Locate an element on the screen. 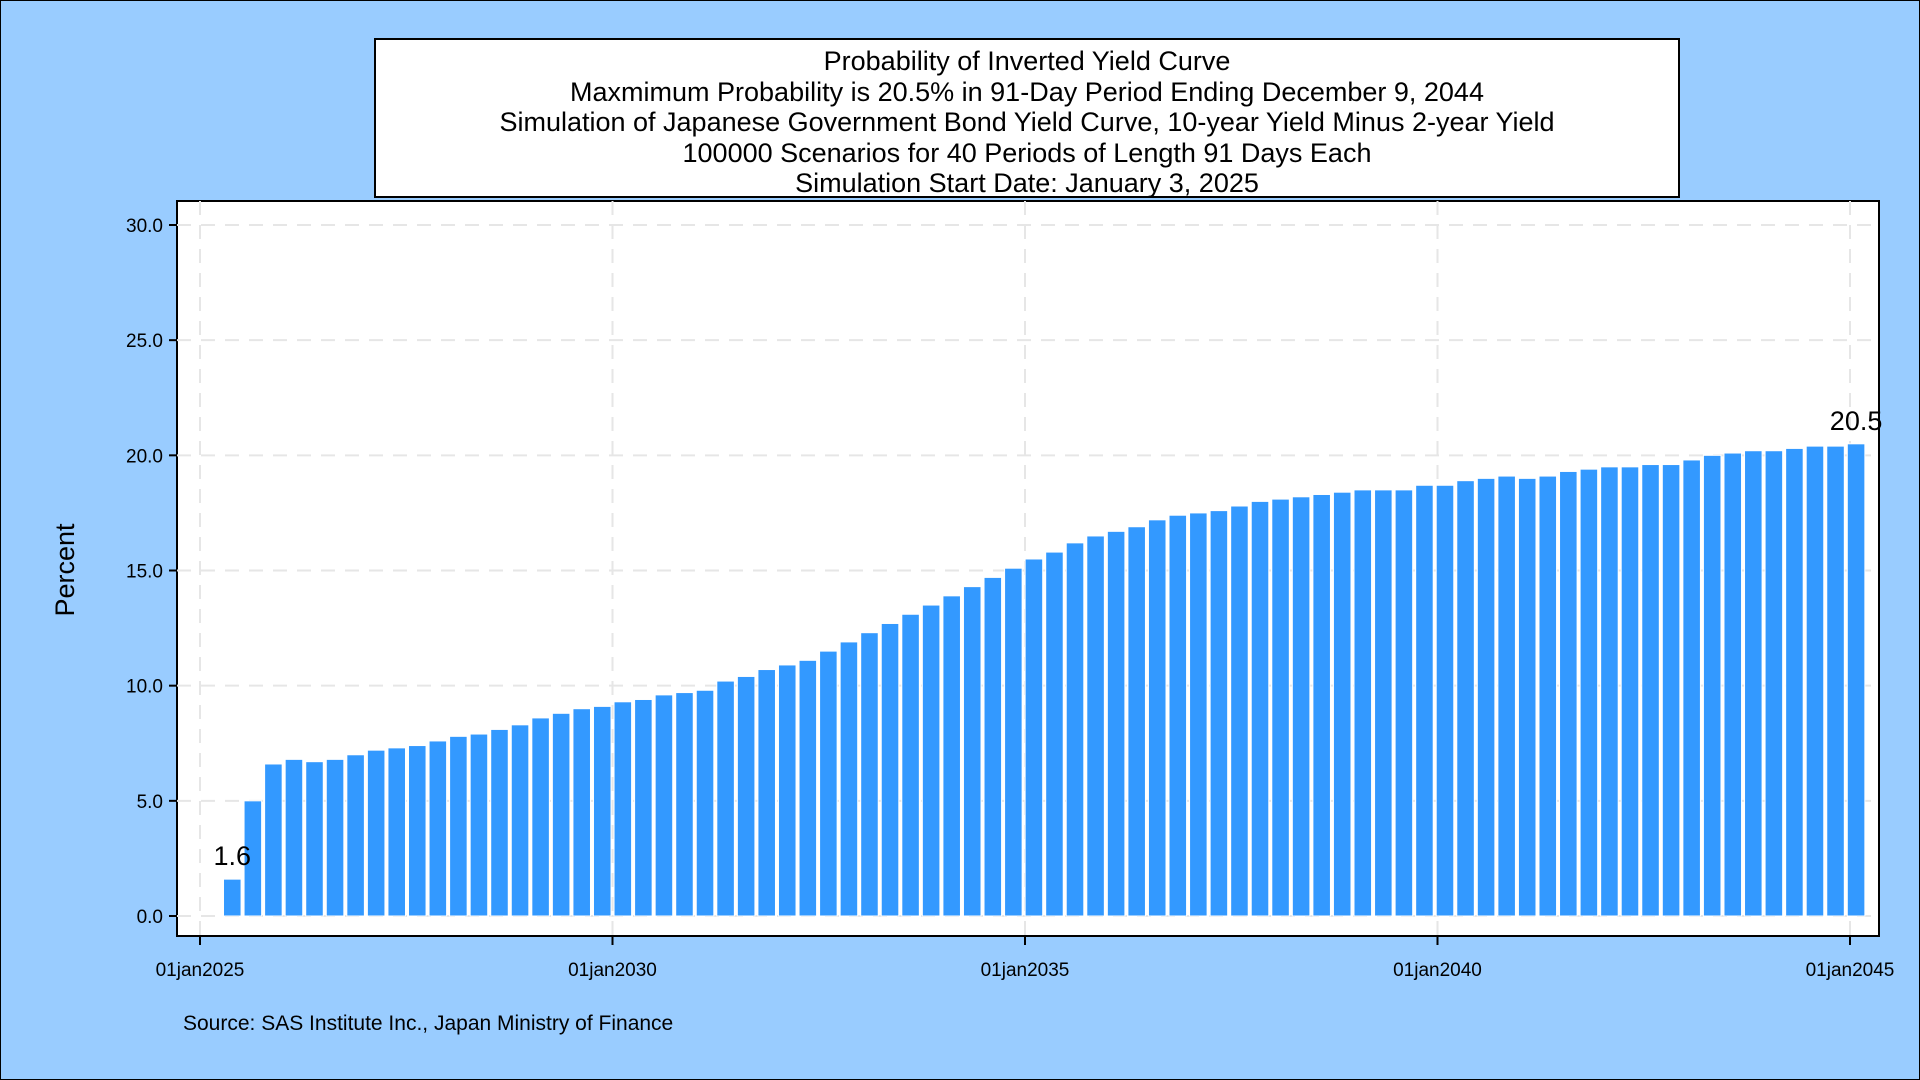 The image size is (1920, 1080). x-tick-label: 01jan2025 is located at coordinates (200, 970).